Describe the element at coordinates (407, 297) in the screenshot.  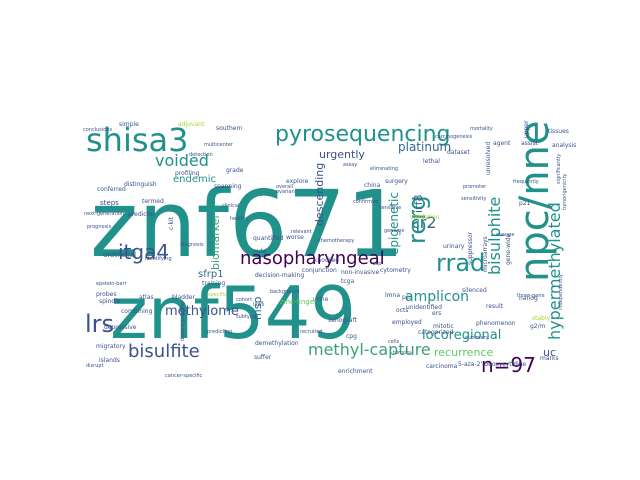
I see `cloud-word: pcr` at that location.